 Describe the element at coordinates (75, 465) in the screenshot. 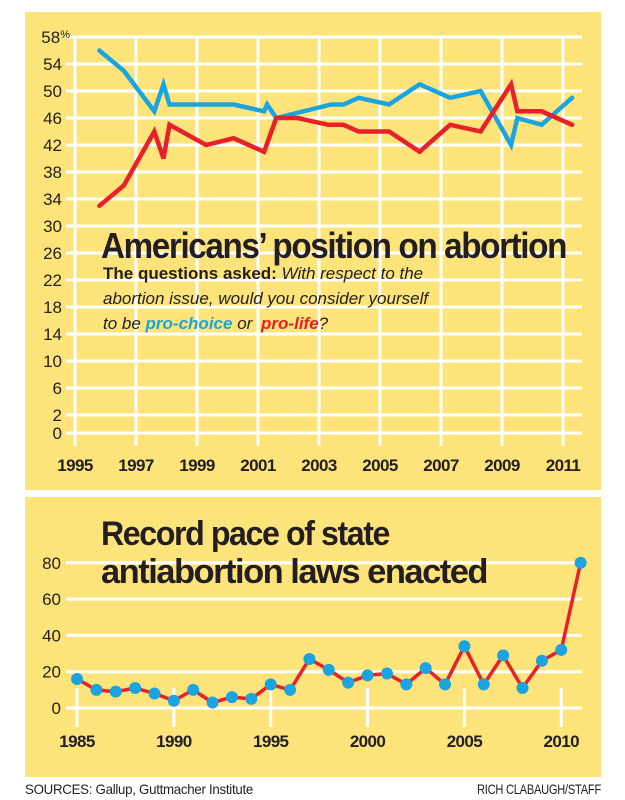

I see `top-x-tick-label: 1995` at that location.